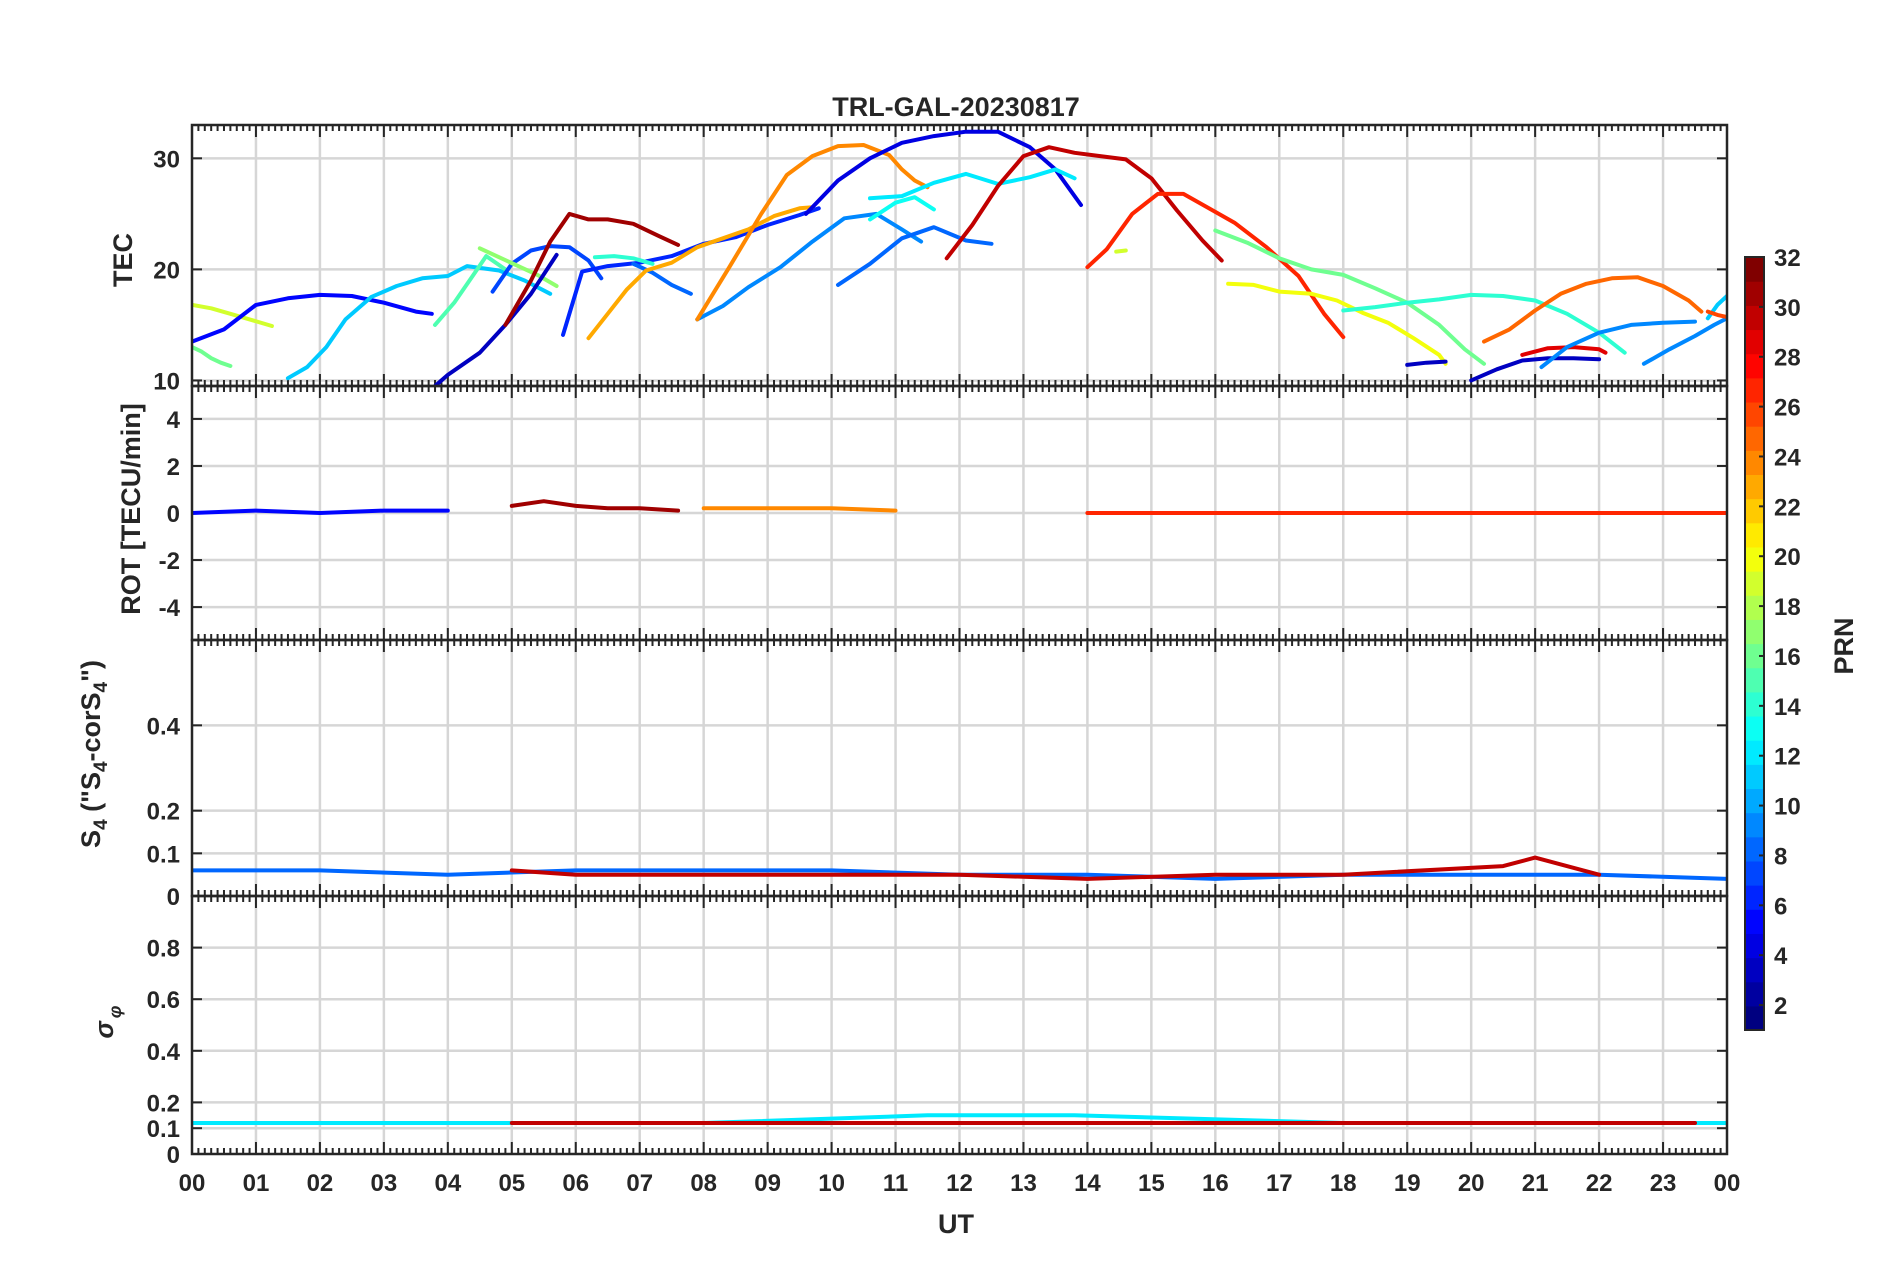  I want to click on y-axis-labels: TEC ROT [TECU/min] S4 ("S4-corS4") σφ, so click(111, 635).